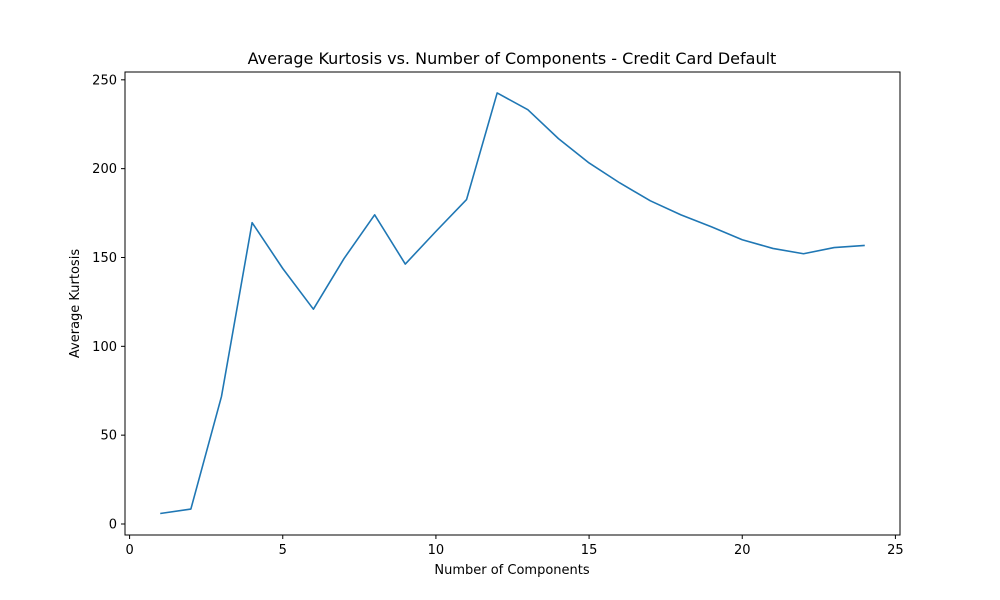  What do you see at coordinates (113, 524) in the screenshot?
I see `y-tick-label: 0` at bounding box center [113, 524].